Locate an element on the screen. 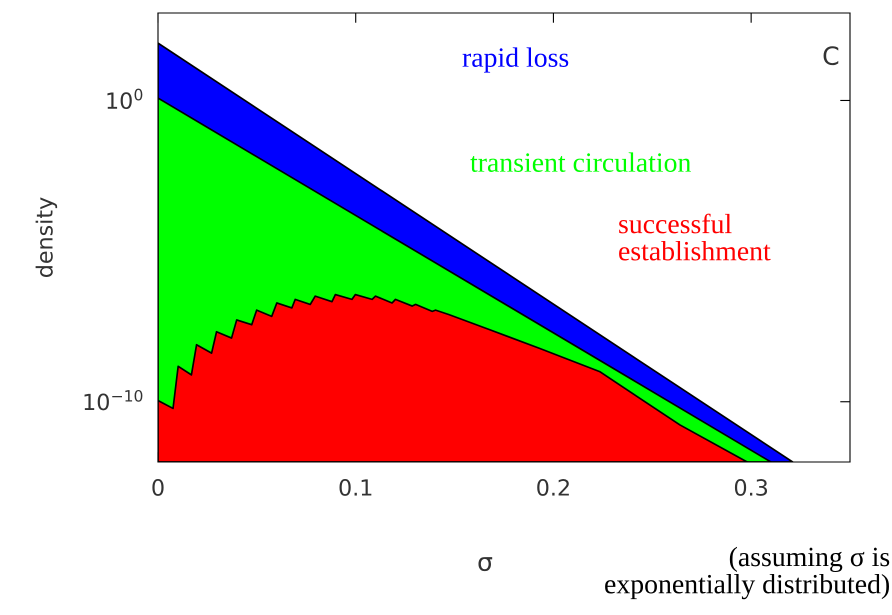 This screenshot has height=615, width=892. x-axis-title: σ is located at coordinates (485, 564).